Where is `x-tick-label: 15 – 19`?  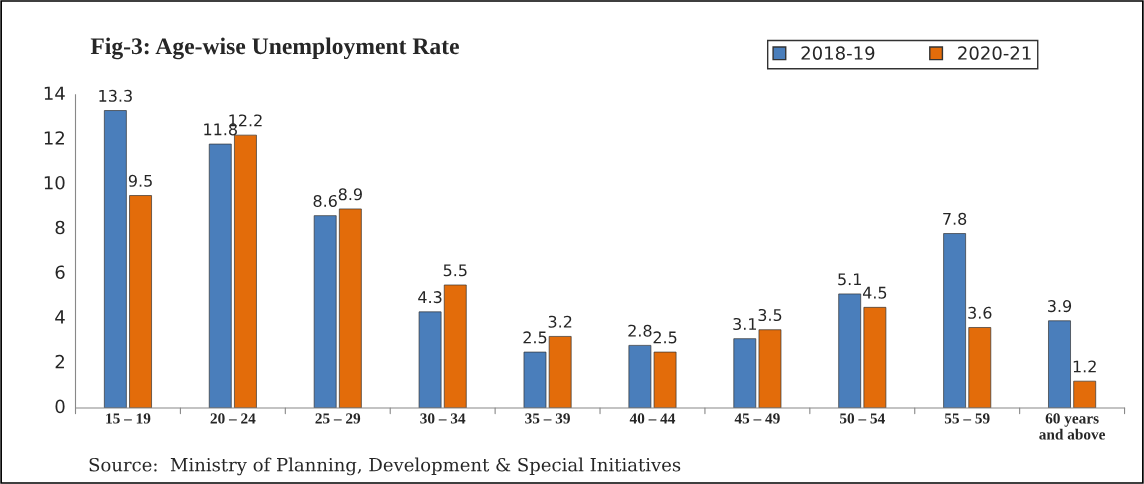 x-tick-label: 15 – 19 is located at coordinates (128, 418).